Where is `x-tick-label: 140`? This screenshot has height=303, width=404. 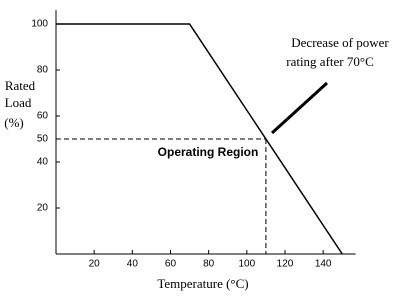 x-tick-label: 140 is located at coordinates (323, 264).